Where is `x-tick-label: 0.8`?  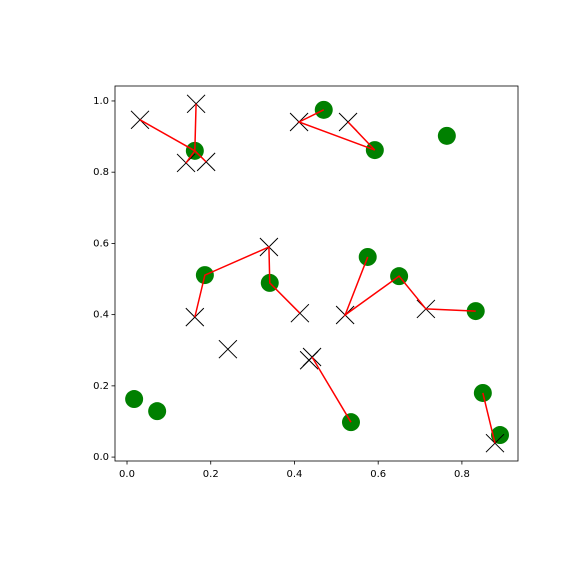 x-tick-label: 0.8 is located at coordinates (462, 474).